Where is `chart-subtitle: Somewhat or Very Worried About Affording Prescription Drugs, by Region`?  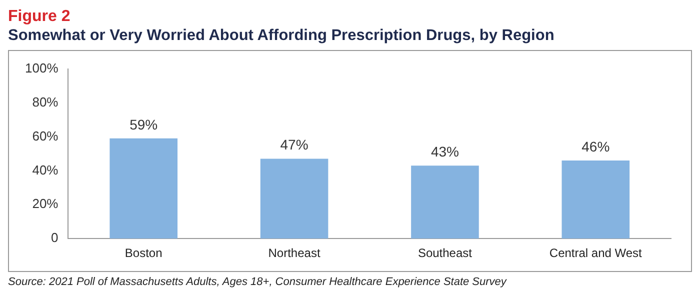
chart-subtitle: Somewhat or Very Worried About Affording Prescription Drugs, by Region is located at coordinates (282, 36).